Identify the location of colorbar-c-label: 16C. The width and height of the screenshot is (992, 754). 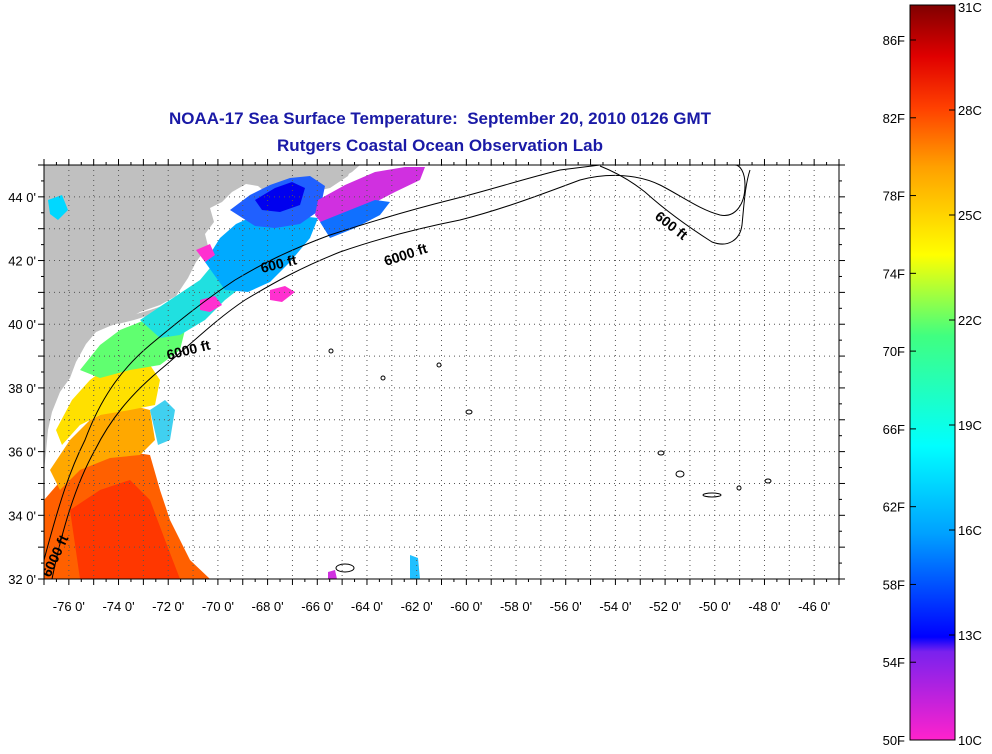
(970, 530).